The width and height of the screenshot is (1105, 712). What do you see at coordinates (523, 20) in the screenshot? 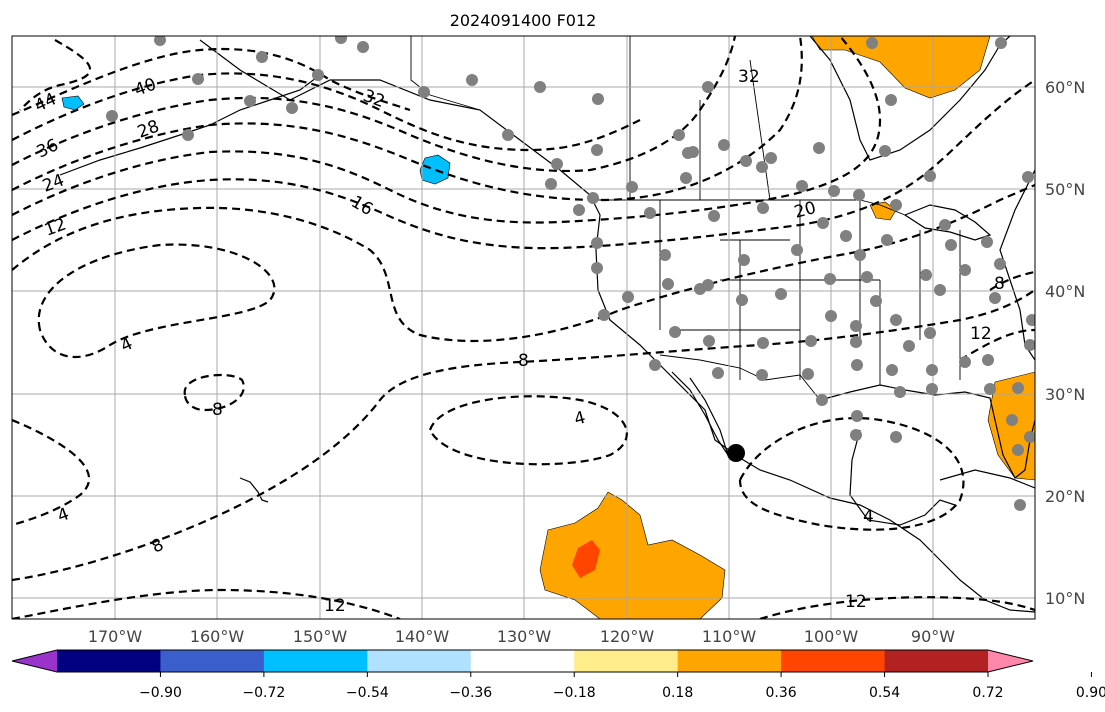
I see `map-title: 2024091400 F012` at bounding box center [523, 20].